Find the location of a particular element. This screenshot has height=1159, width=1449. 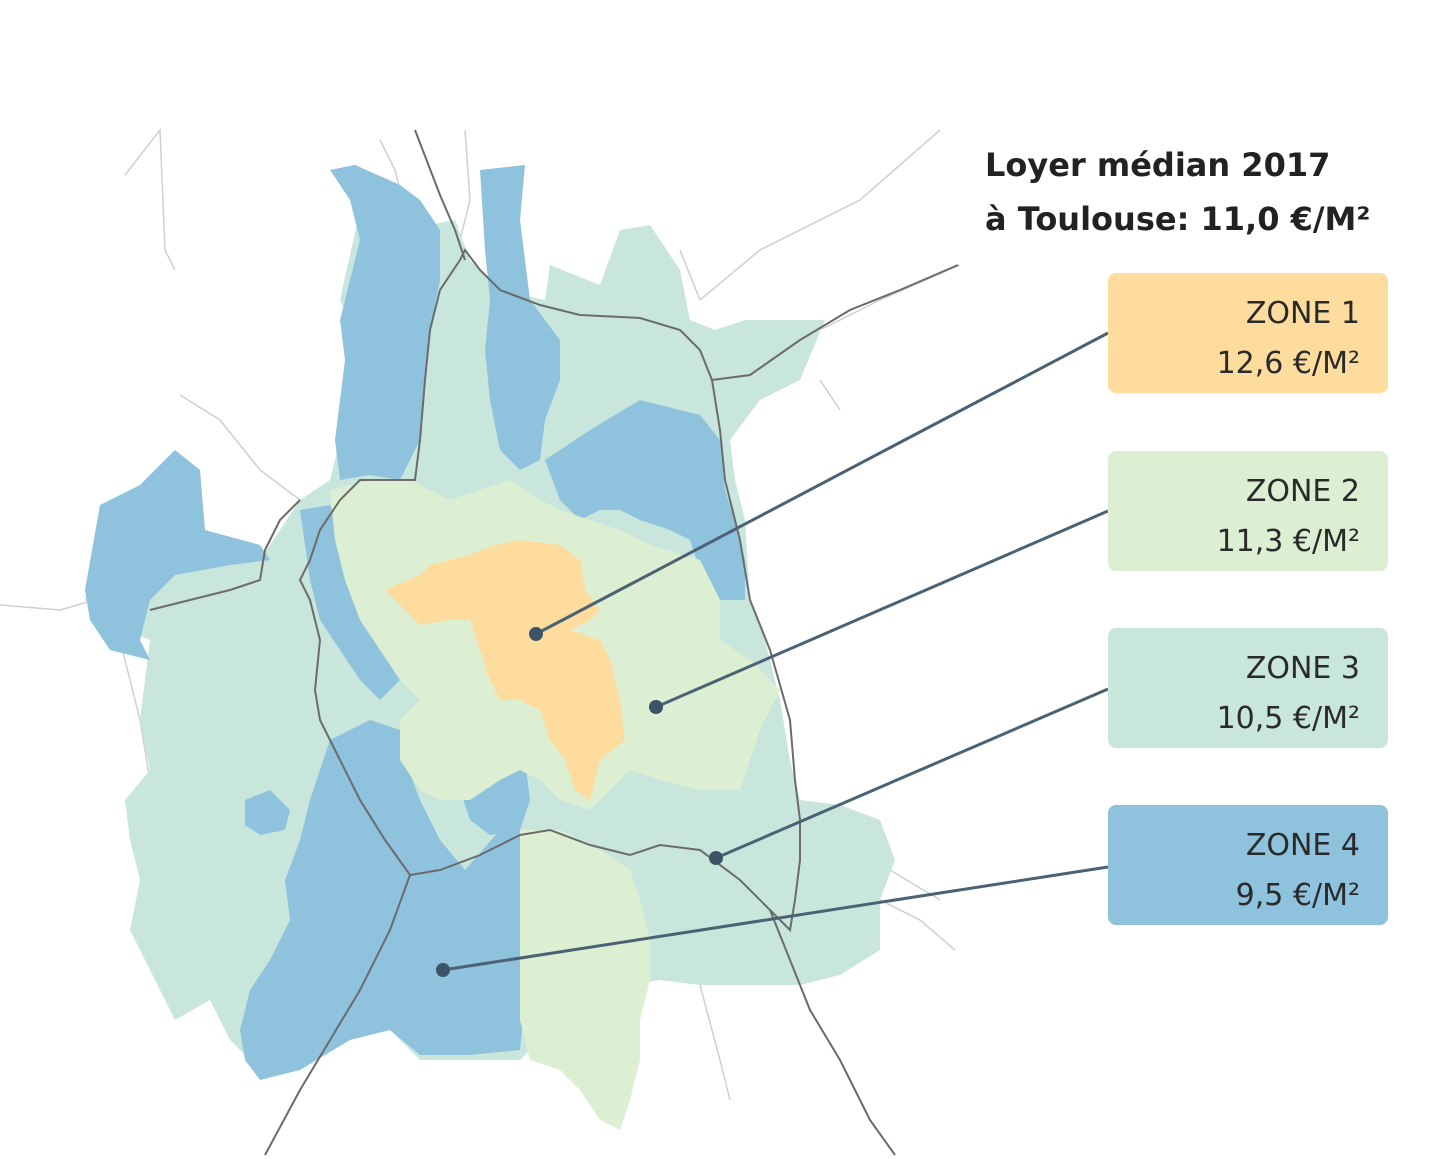

zone-4-area-south is located at coordinates (382, 900).